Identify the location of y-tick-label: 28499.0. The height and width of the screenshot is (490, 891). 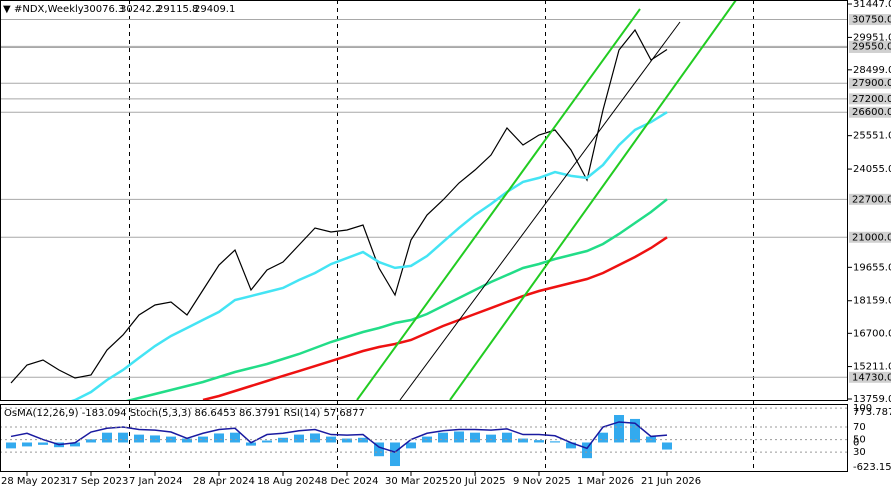
(872, 70).